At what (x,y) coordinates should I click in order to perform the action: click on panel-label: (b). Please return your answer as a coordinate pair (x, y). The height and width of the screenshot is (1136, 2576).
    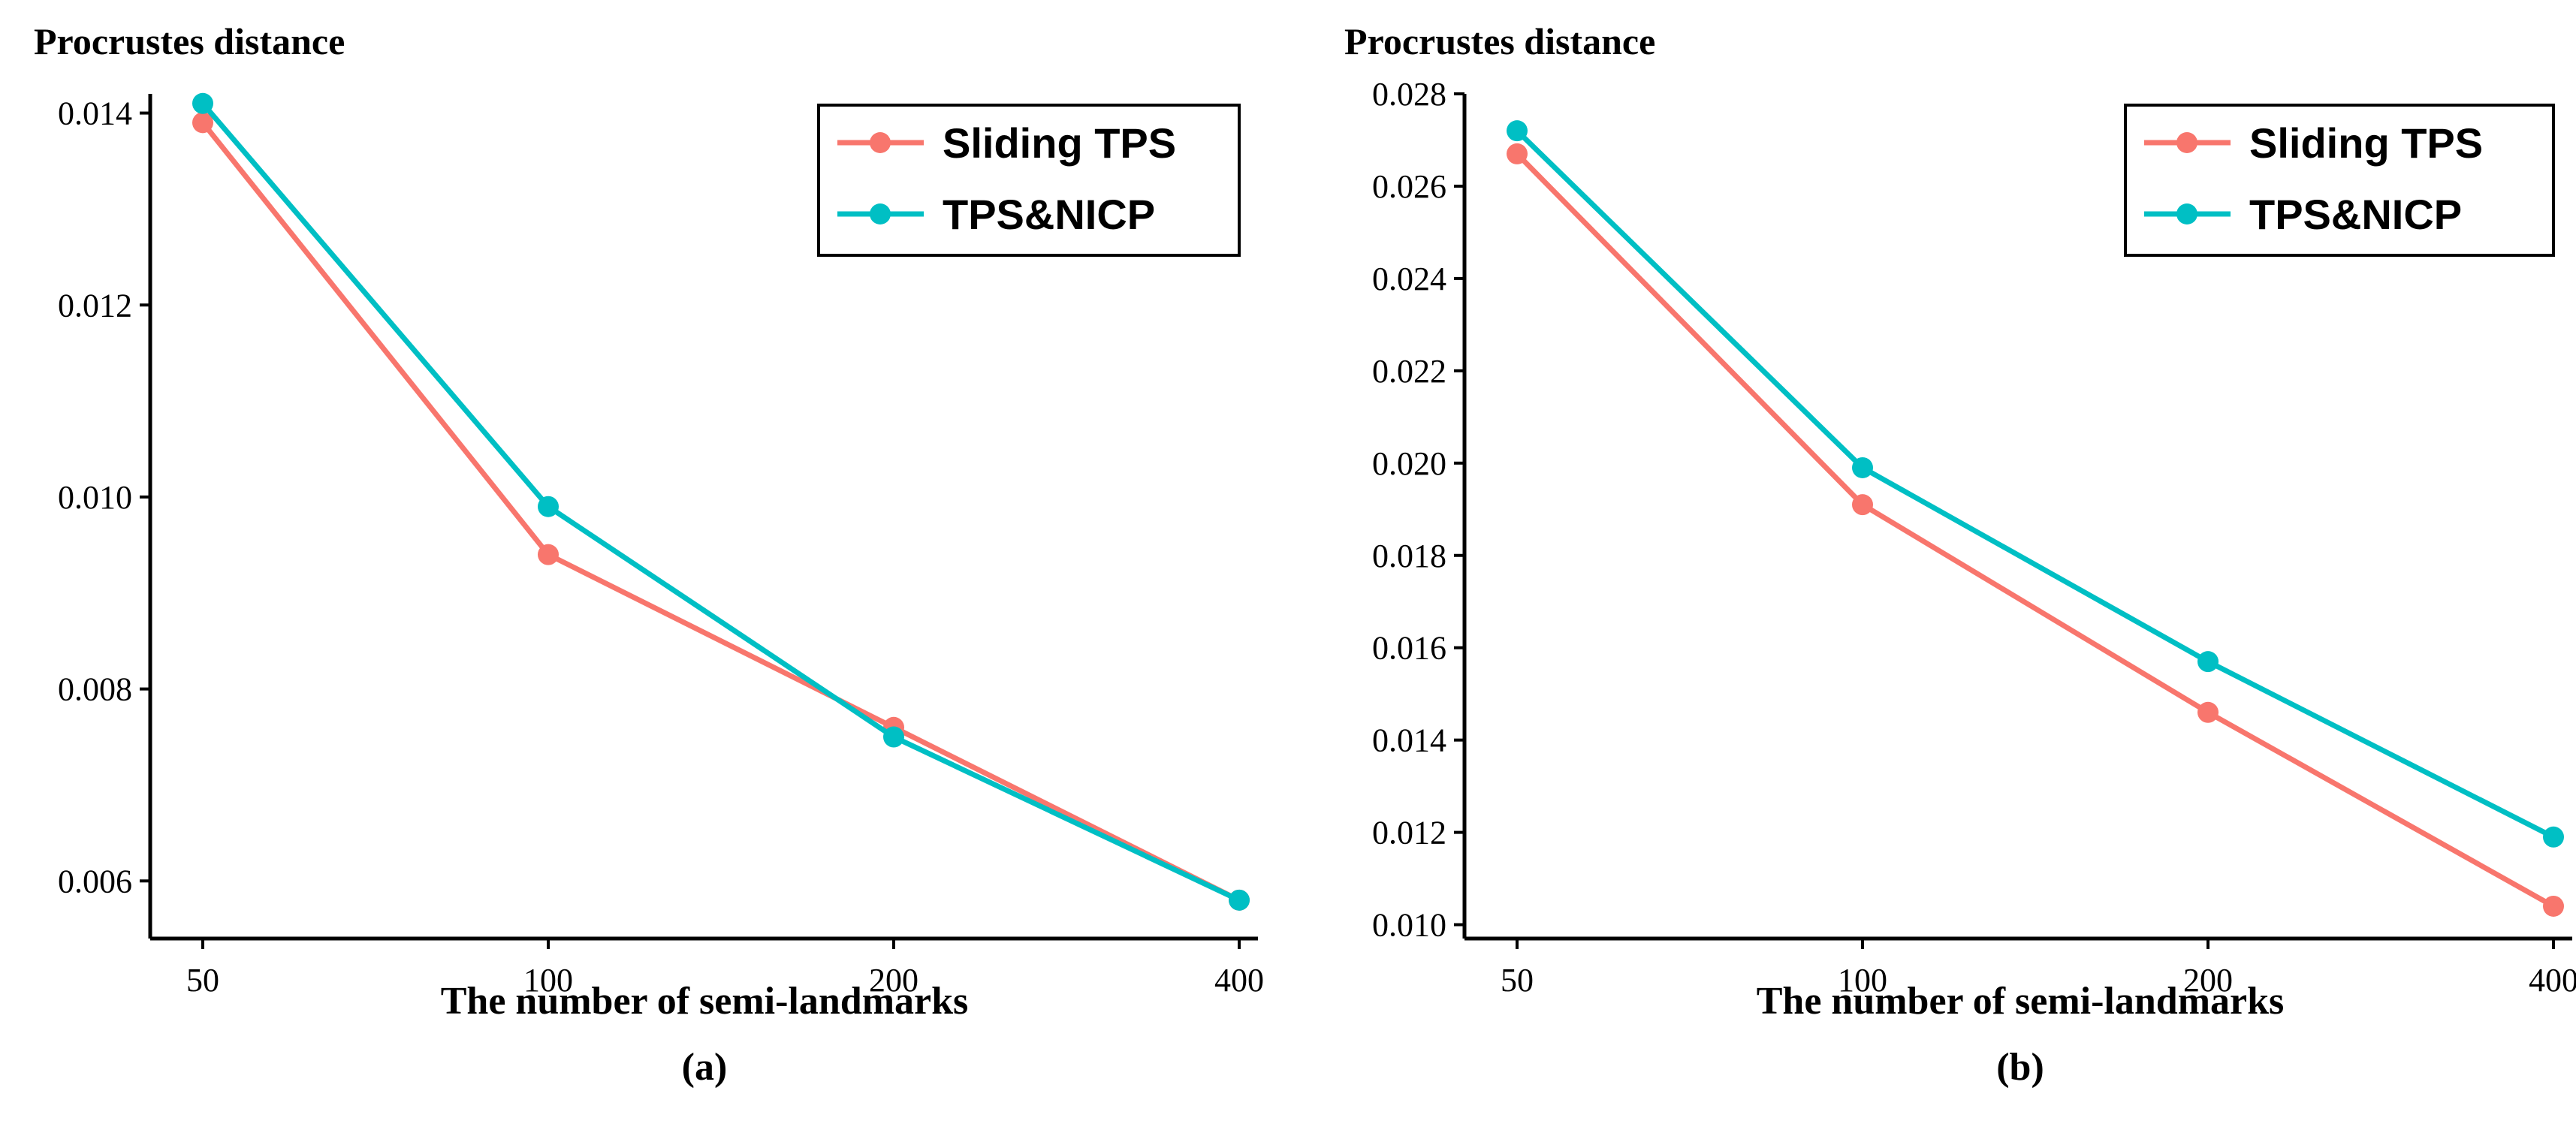
    Looking at the image, I should click on (2020, 1067).